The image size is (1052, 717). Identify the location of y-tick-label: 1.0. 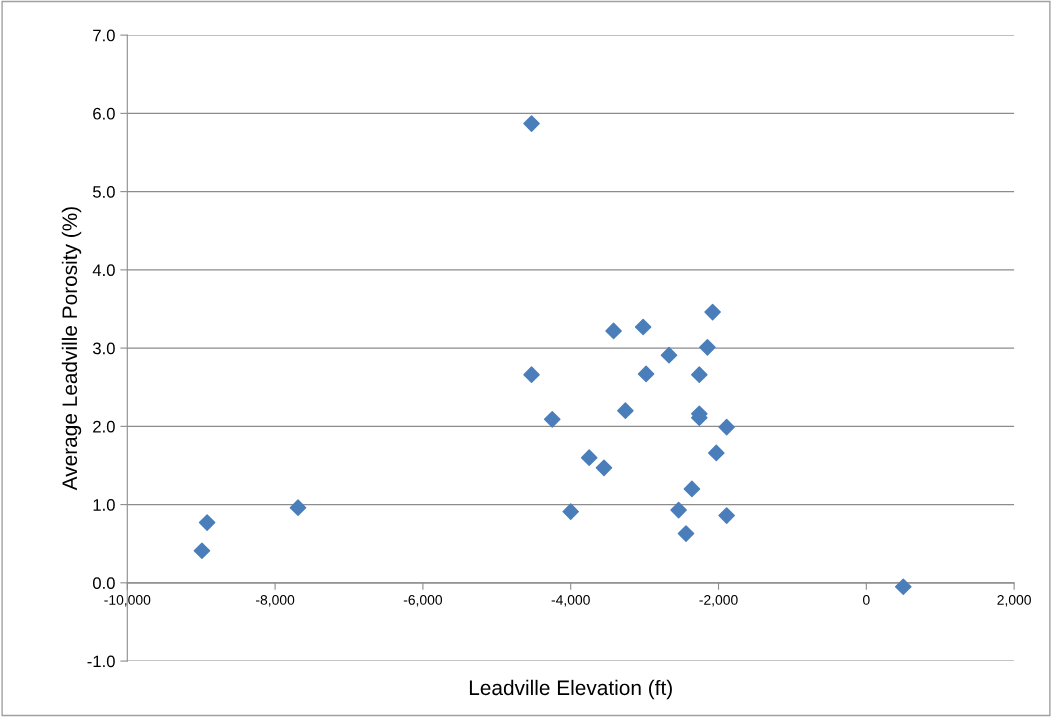
(104, 504).